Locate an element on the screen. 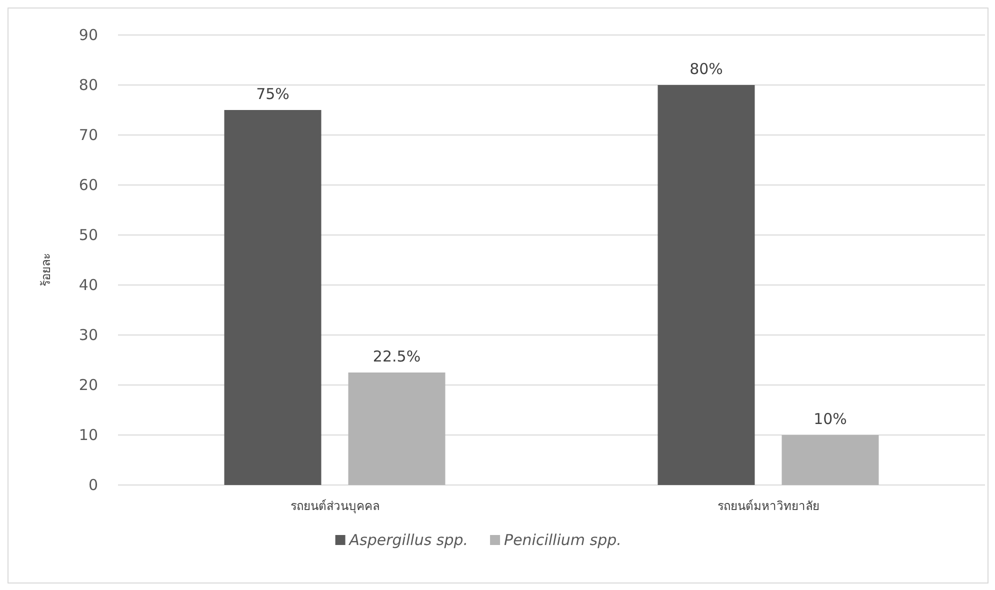 This screenshot has width=995, height=590. y-tick-label: 30 is located at coordinates (88, 335).